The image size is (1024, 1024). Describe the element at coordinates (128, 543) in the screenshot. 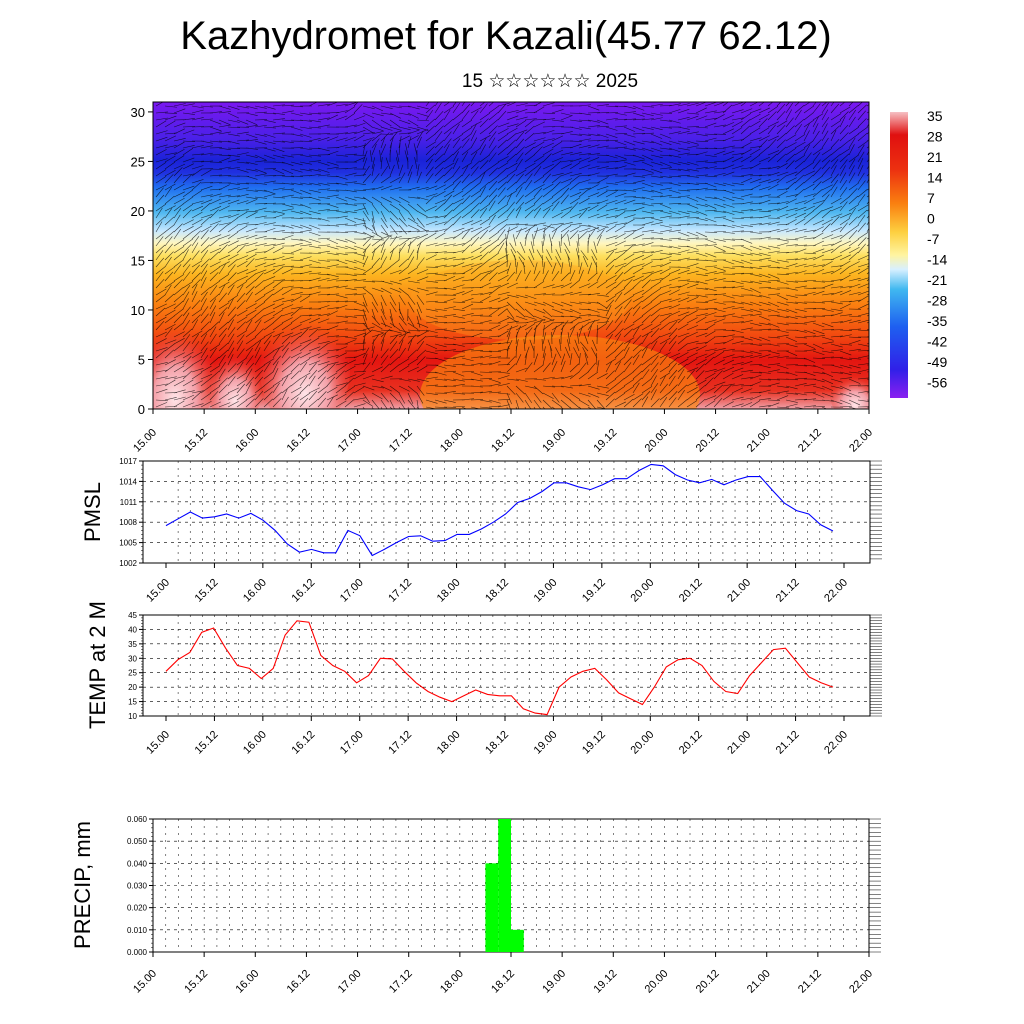

I see `pmsl-ytick-label: 1005` at that location.